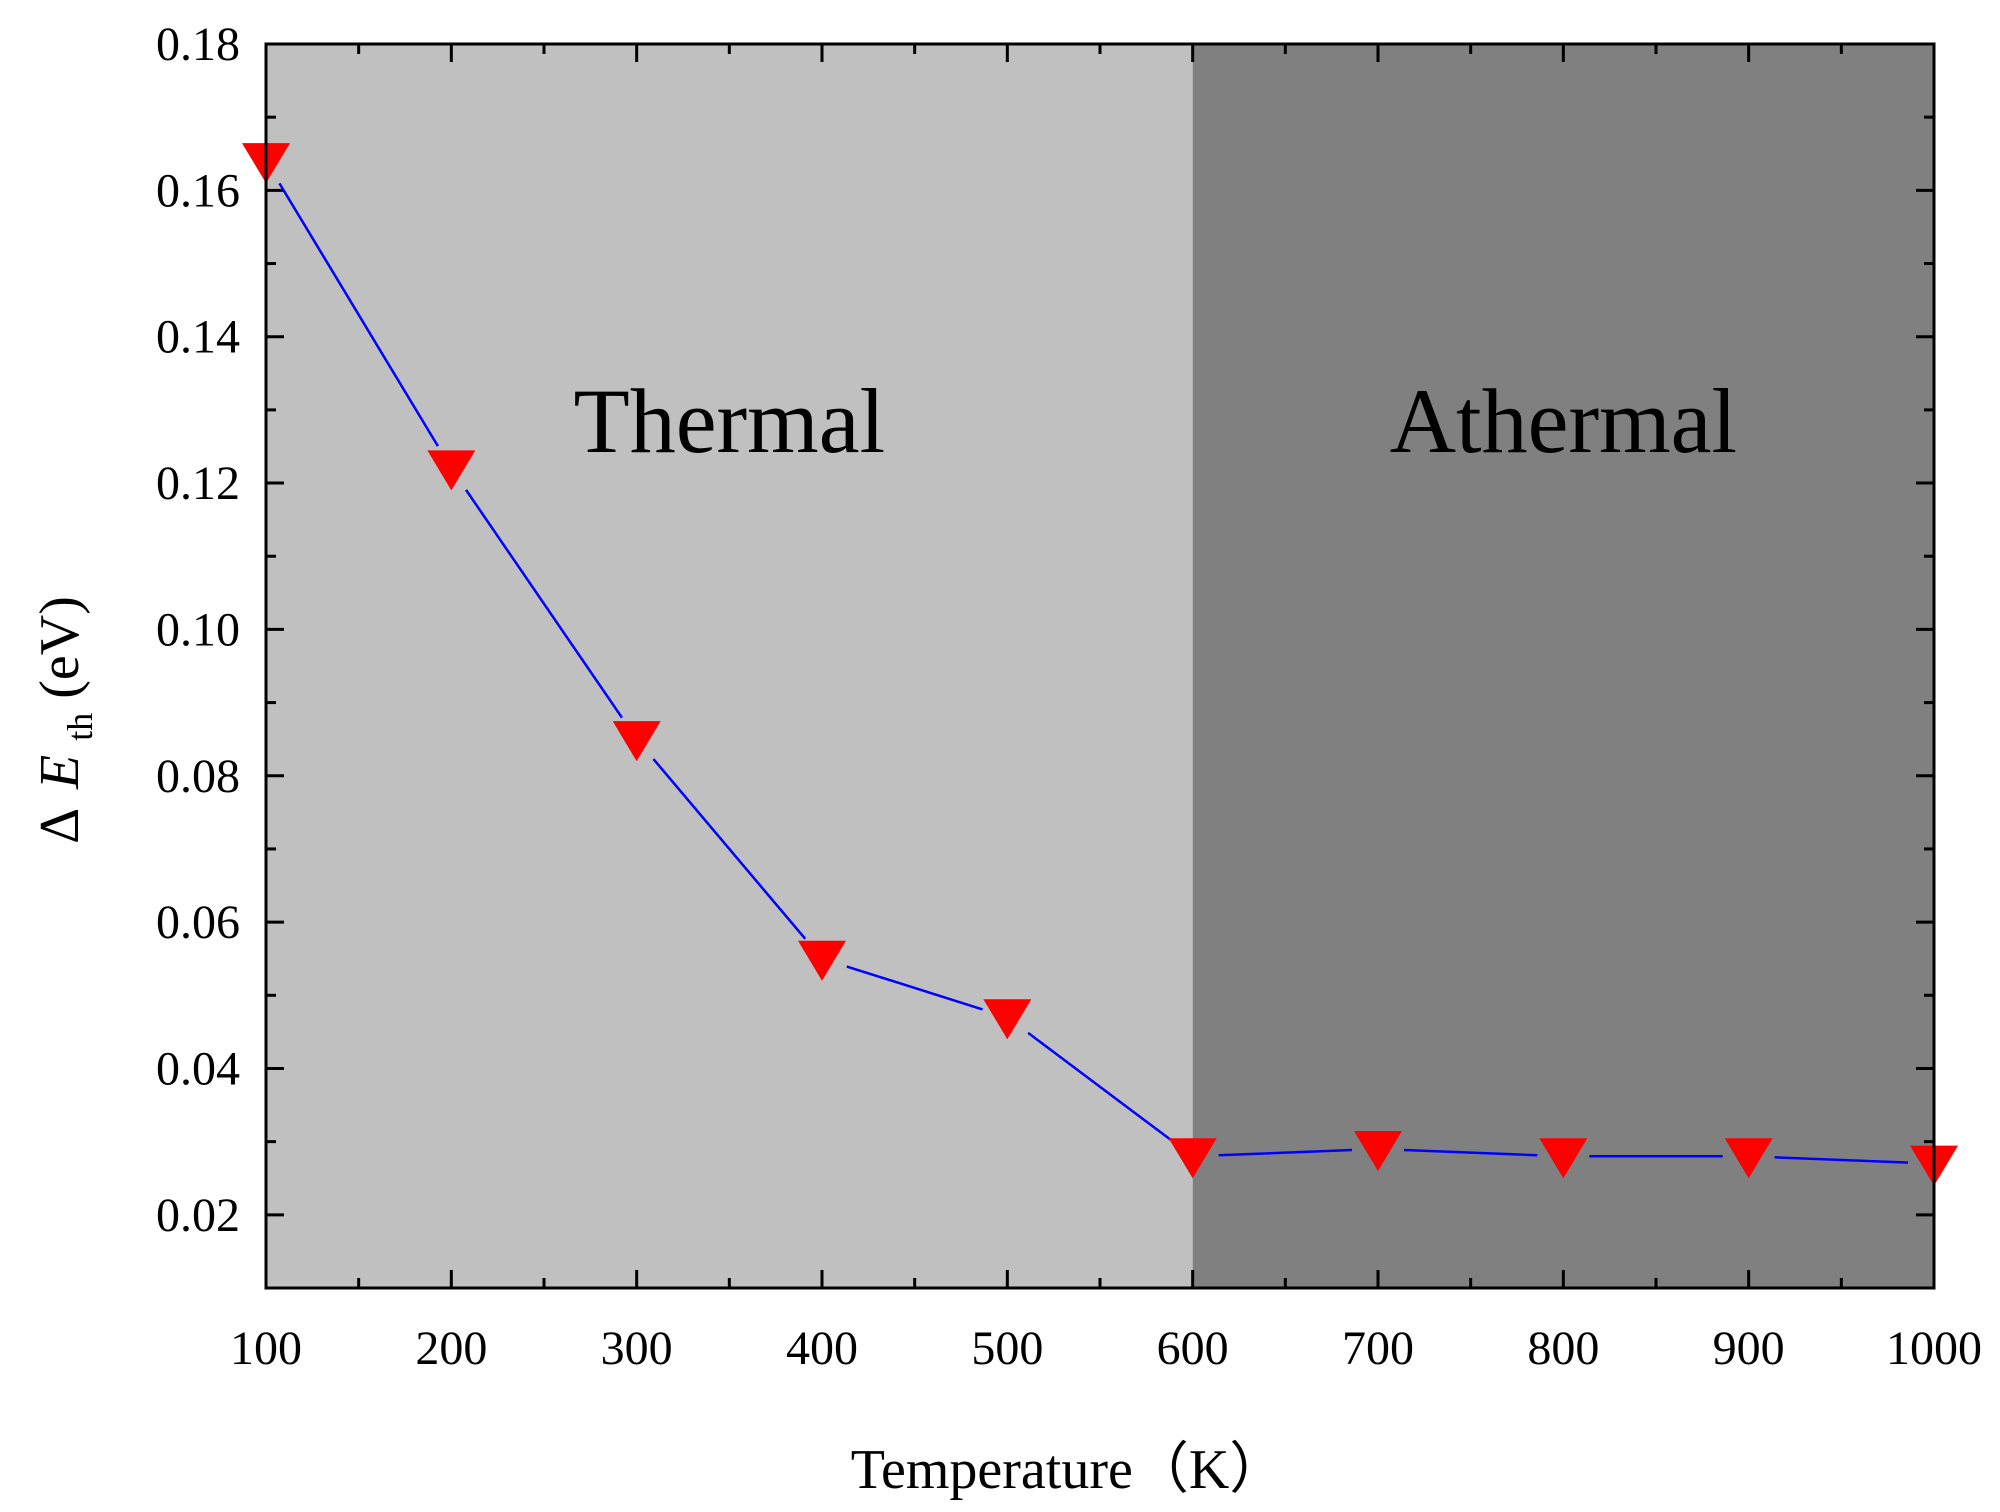 This screenshot has width=2000, height=1512. Describe the element at coordinates (198, 776) in the screenshot. I see `y-tick-label: 0.08` at that location.